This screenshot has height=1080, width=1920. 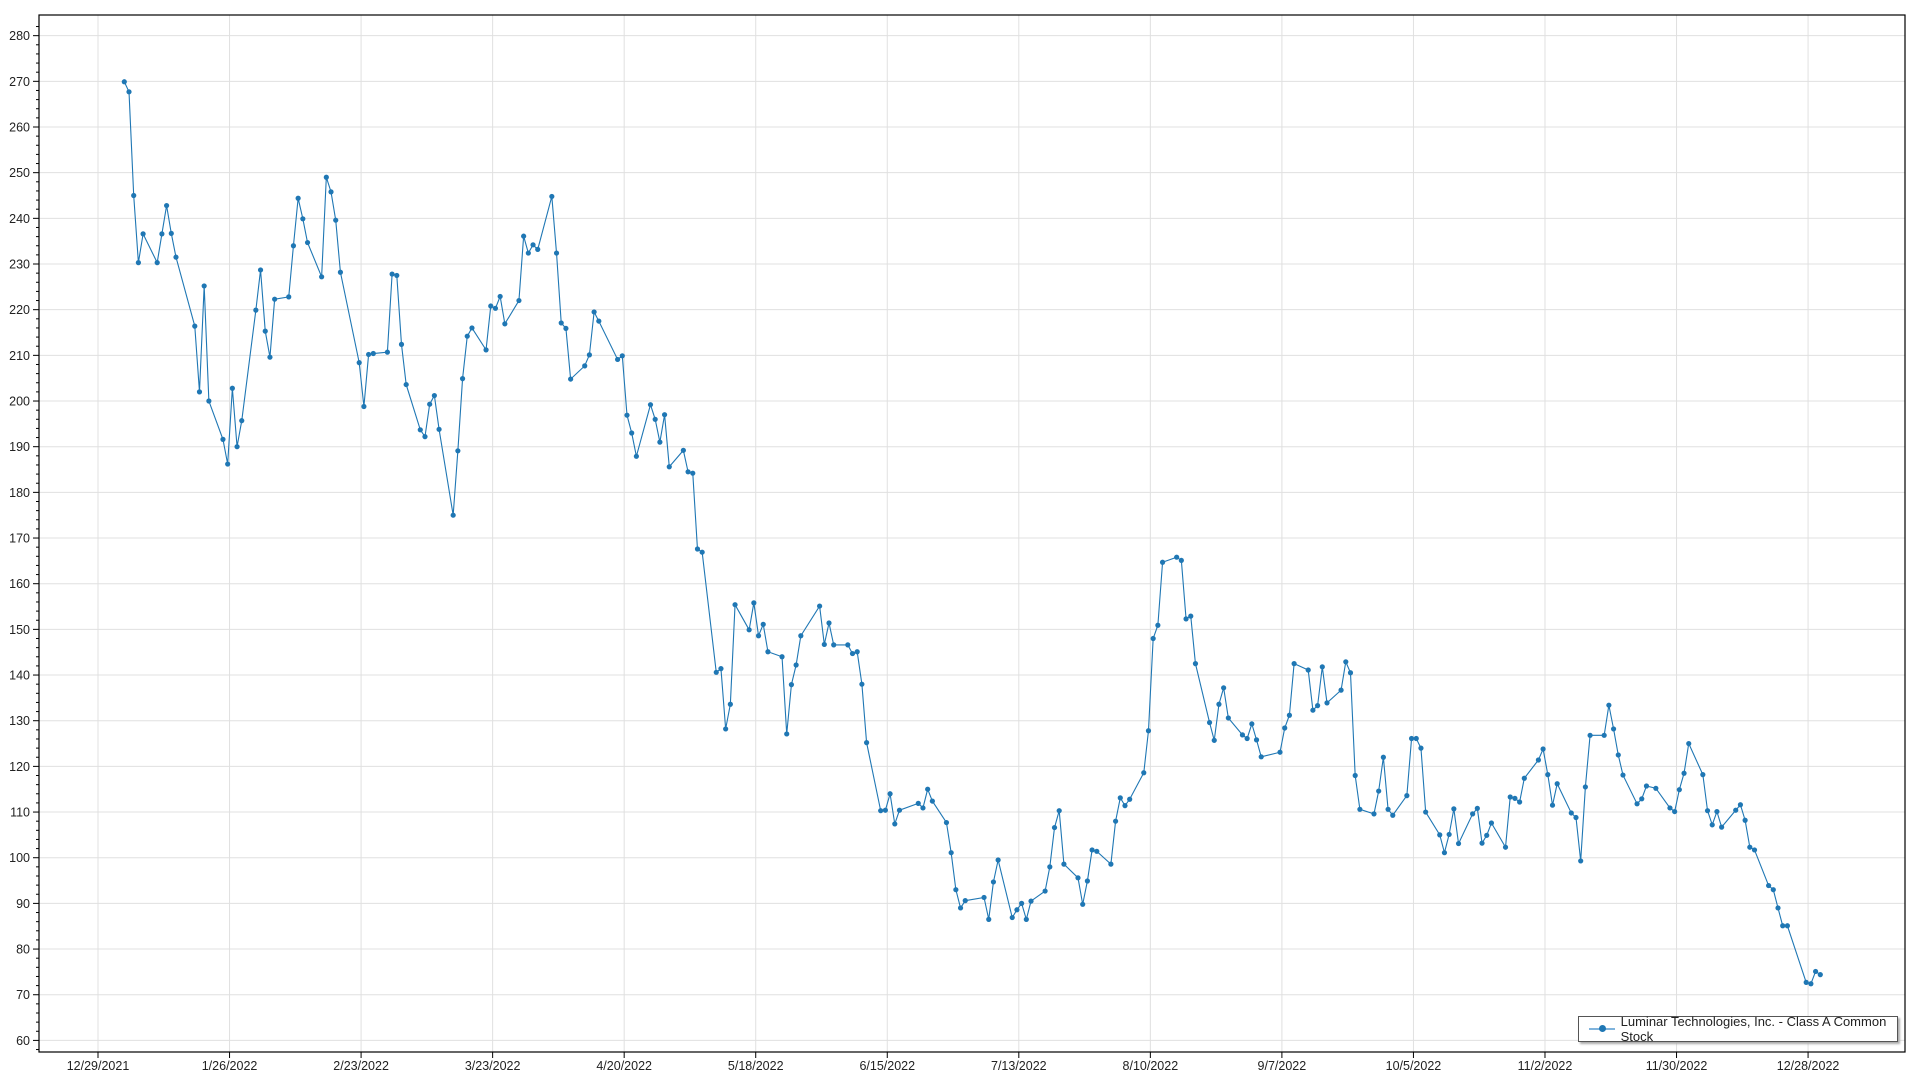 I want to click on y-tick-label: 250, so click(x=19, y=173).